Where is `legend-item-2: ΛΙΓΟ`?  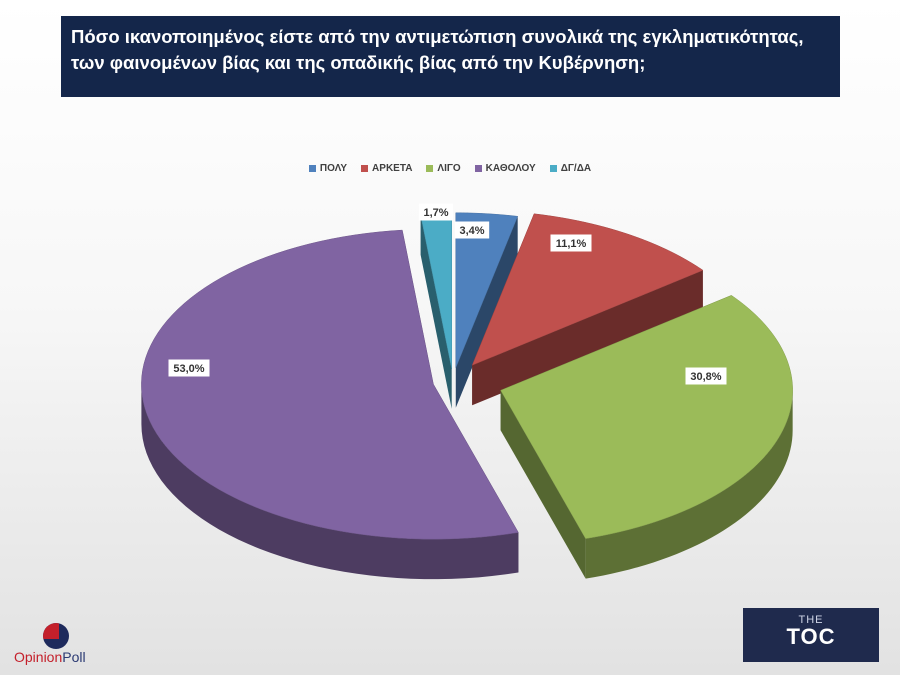
legend-item-2: ΛΙΓΟ is located at coordinates (443, 168).